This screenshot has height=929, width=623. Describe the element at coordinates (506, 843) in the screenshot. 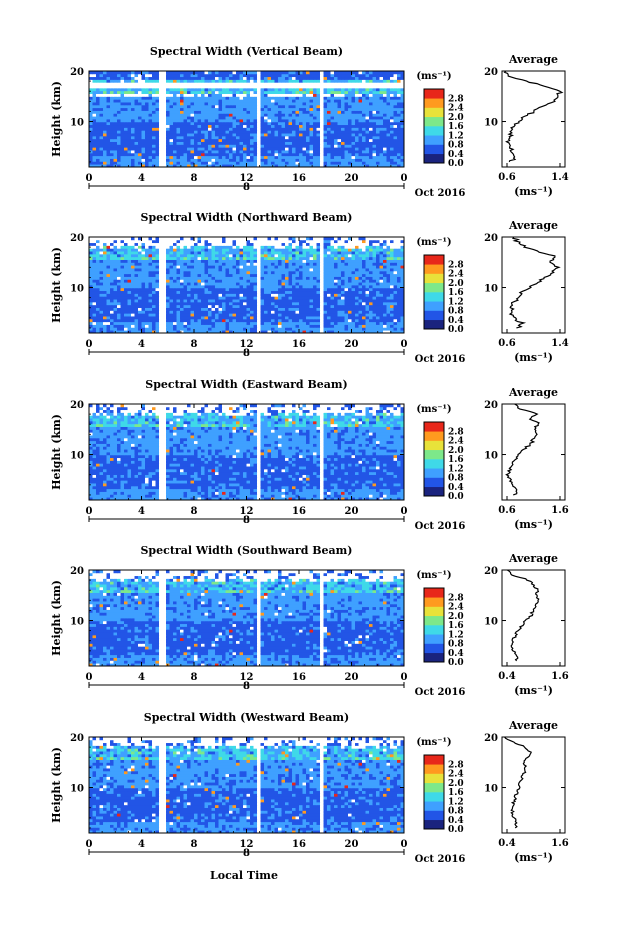

I see `average-x-tick-label: 0.4` at that location.